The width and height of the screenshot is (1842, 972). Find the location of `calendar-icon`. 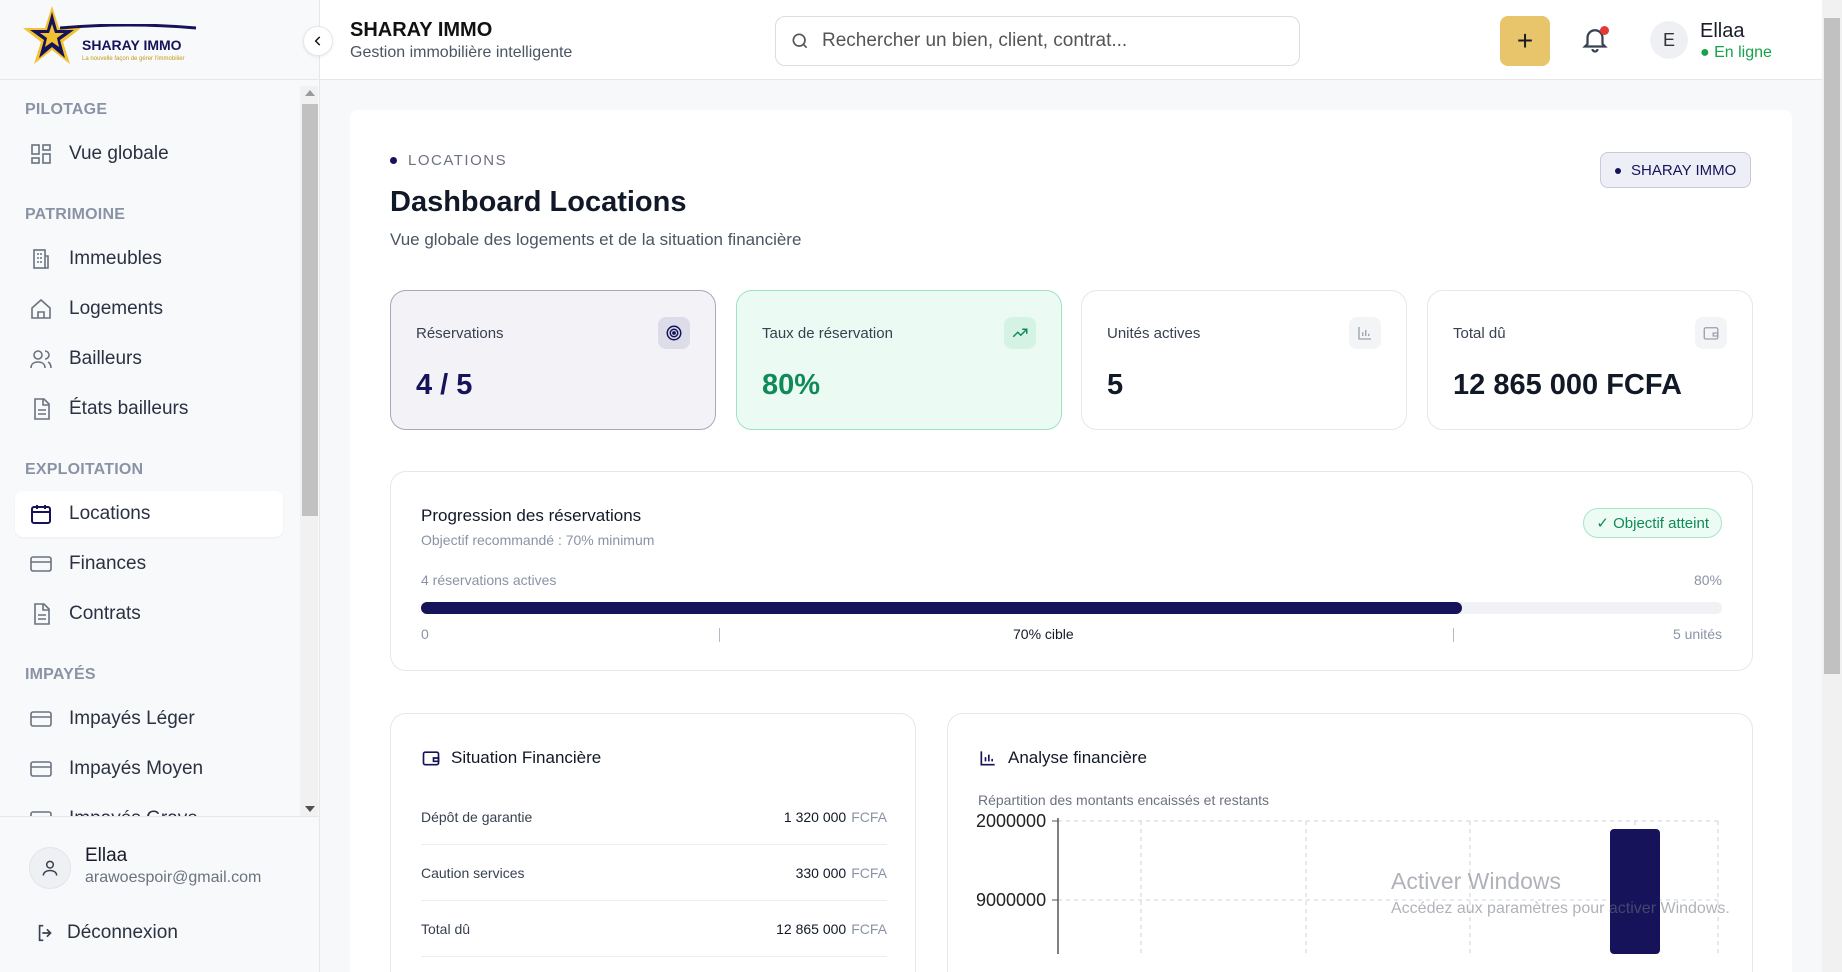

calendar-icon is located at coordinates (41, 514).